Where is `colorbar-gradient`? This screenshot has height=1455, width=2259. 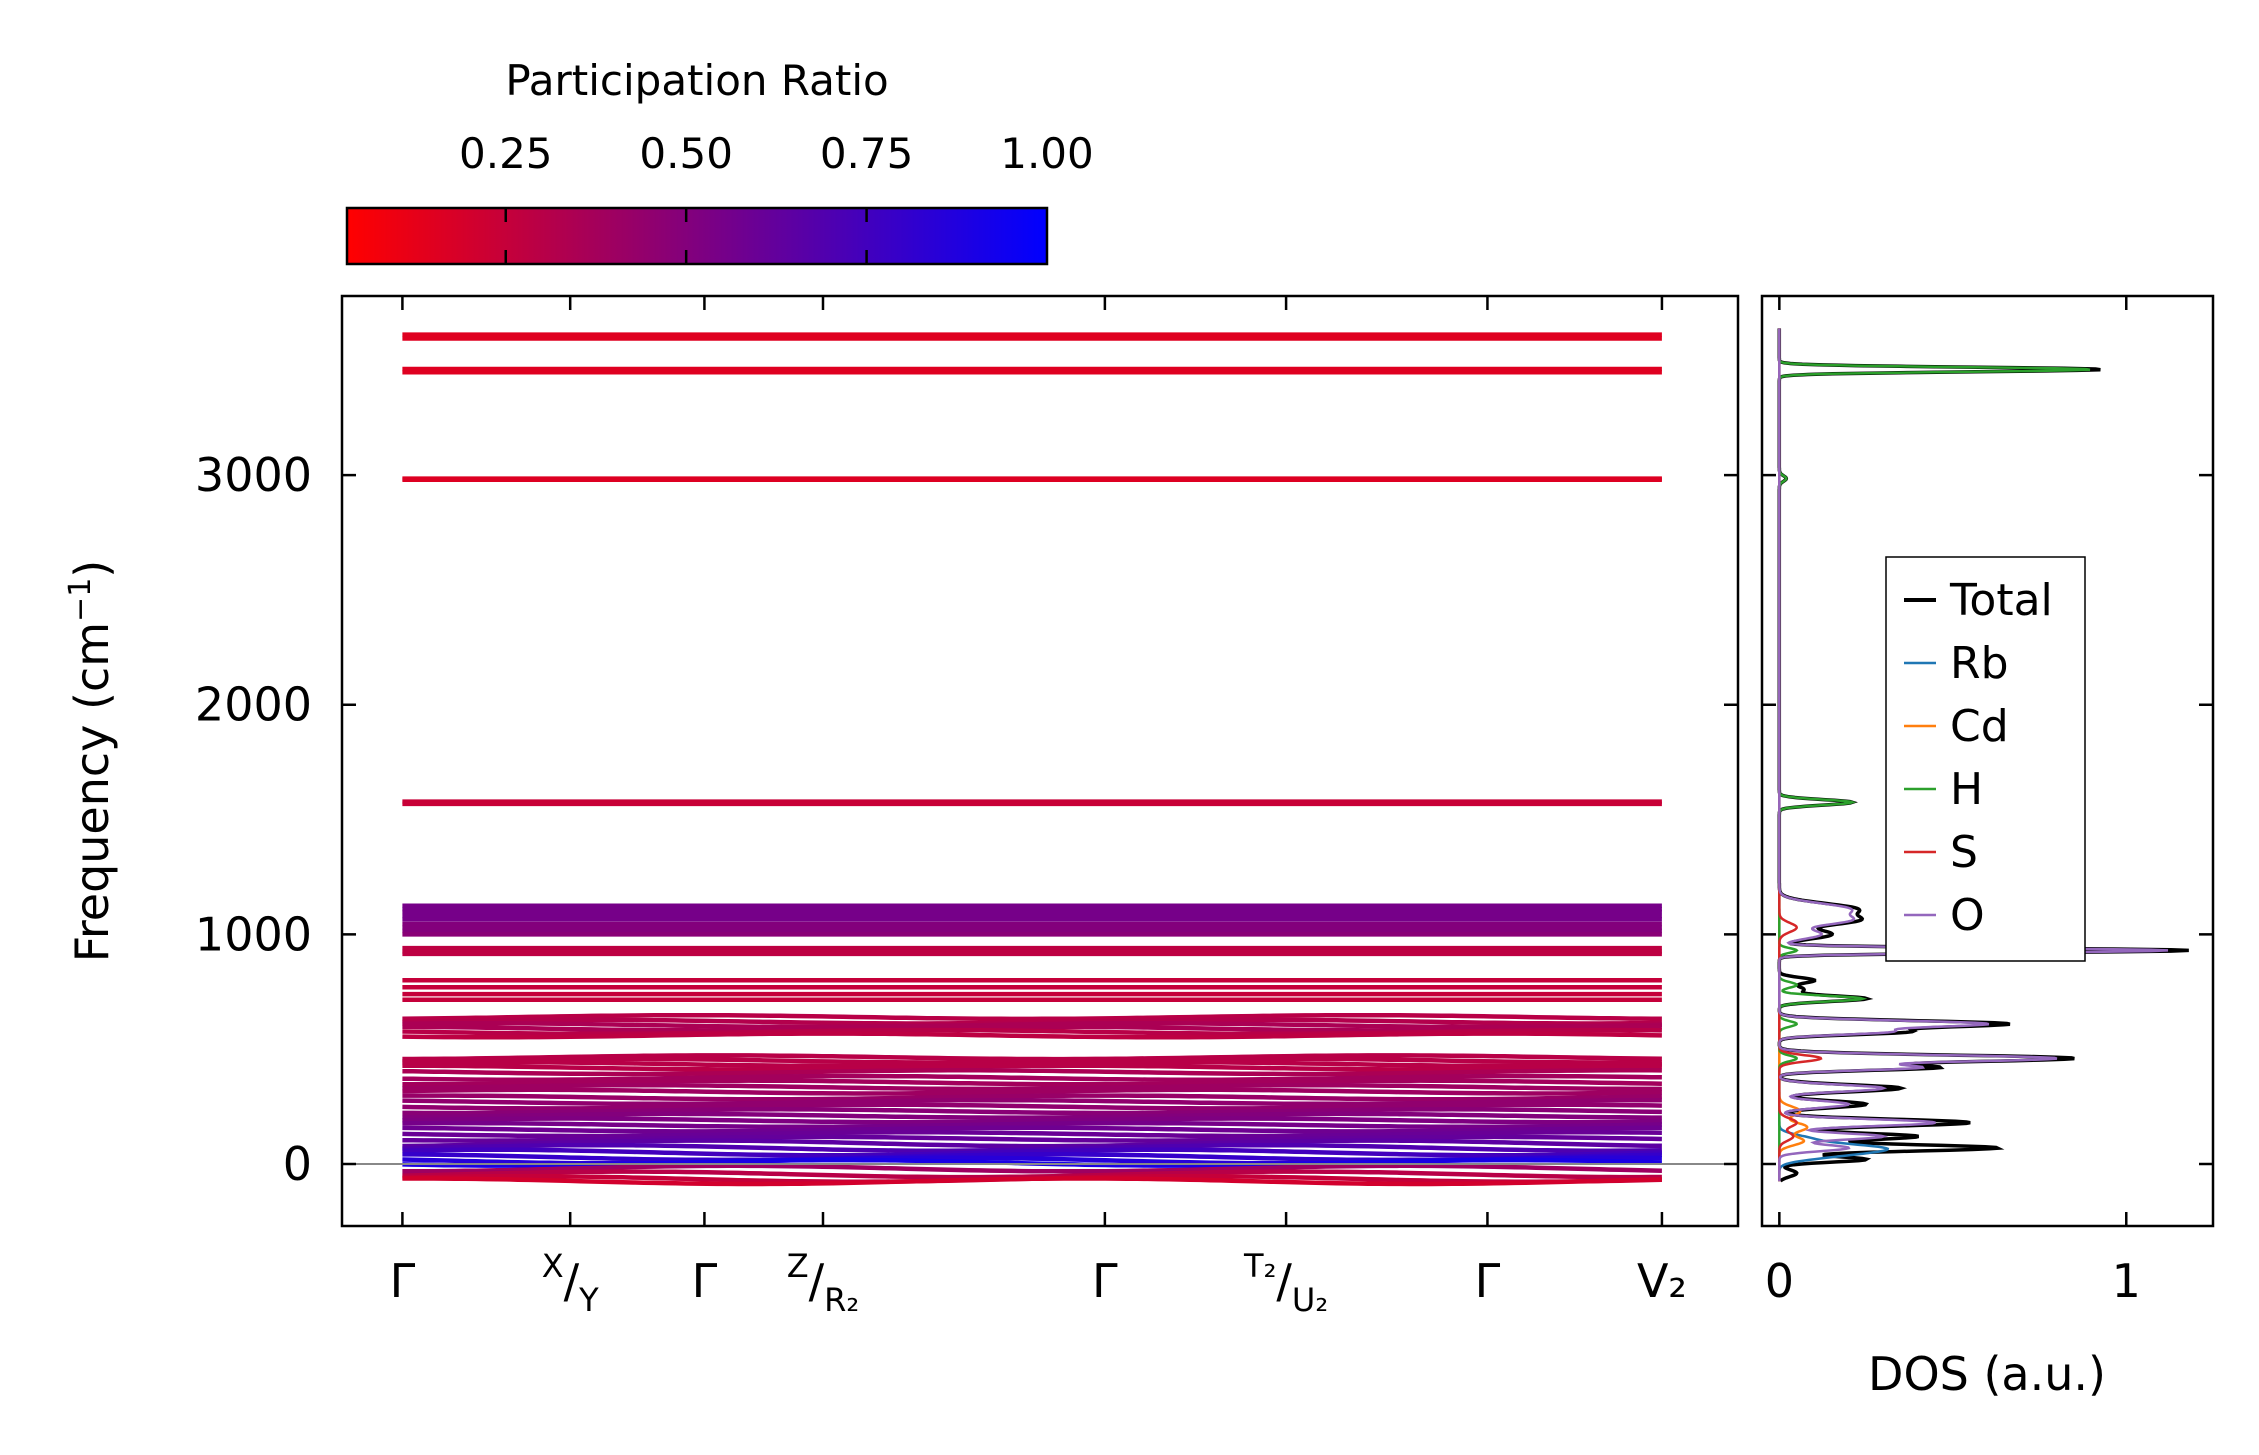
colorbar-gradient is located at coordinates (697, 236).